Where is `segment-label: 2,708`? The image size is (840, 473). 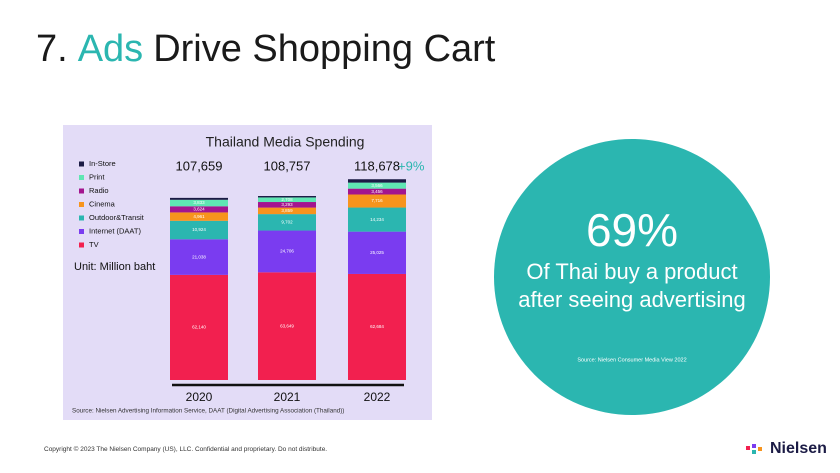
segment-label: 2,708 is located at coordinates (287, 199).